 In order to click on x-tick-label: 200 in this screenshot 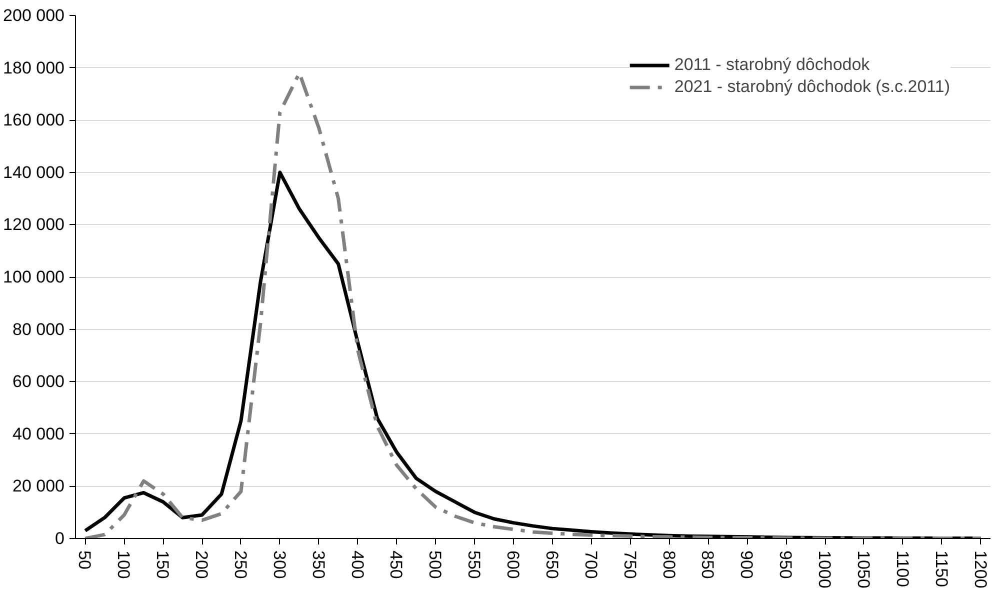, I will do `click(202, 564)`.